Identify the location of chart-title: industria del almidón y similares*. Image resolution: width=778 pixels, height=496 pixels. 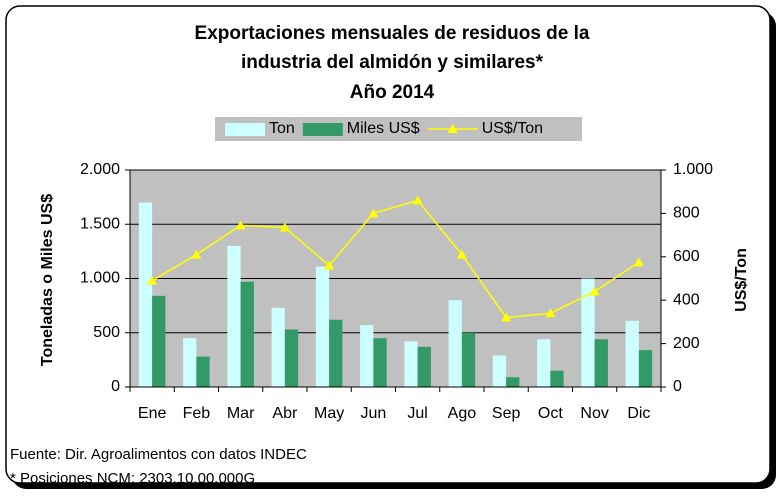
(392, 62).